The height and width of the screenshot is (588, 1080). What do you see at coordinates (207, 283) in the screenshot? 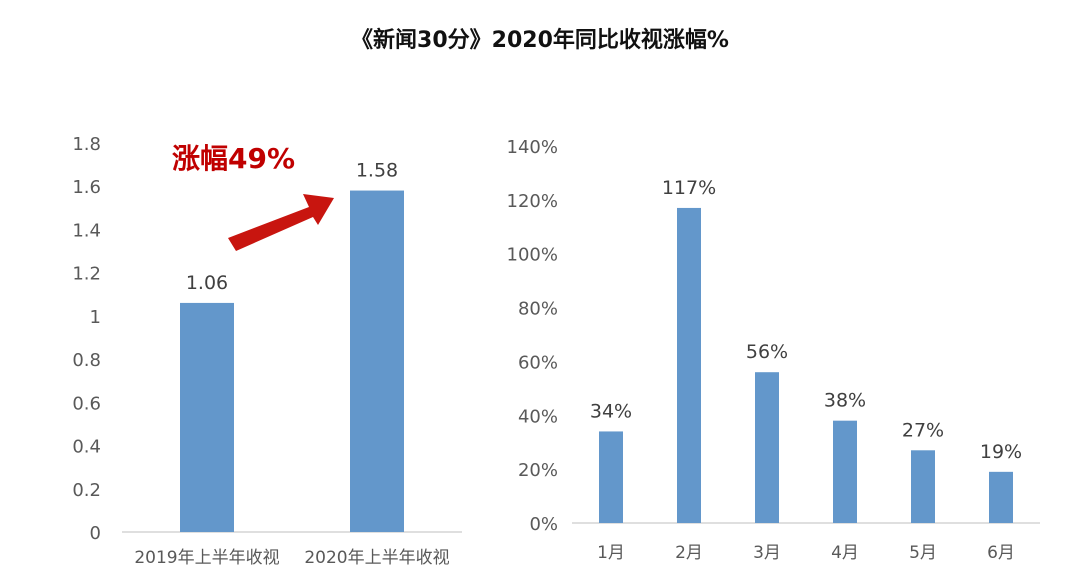
I see `left-data-label: 1.06` at bounding box center [207, 283].